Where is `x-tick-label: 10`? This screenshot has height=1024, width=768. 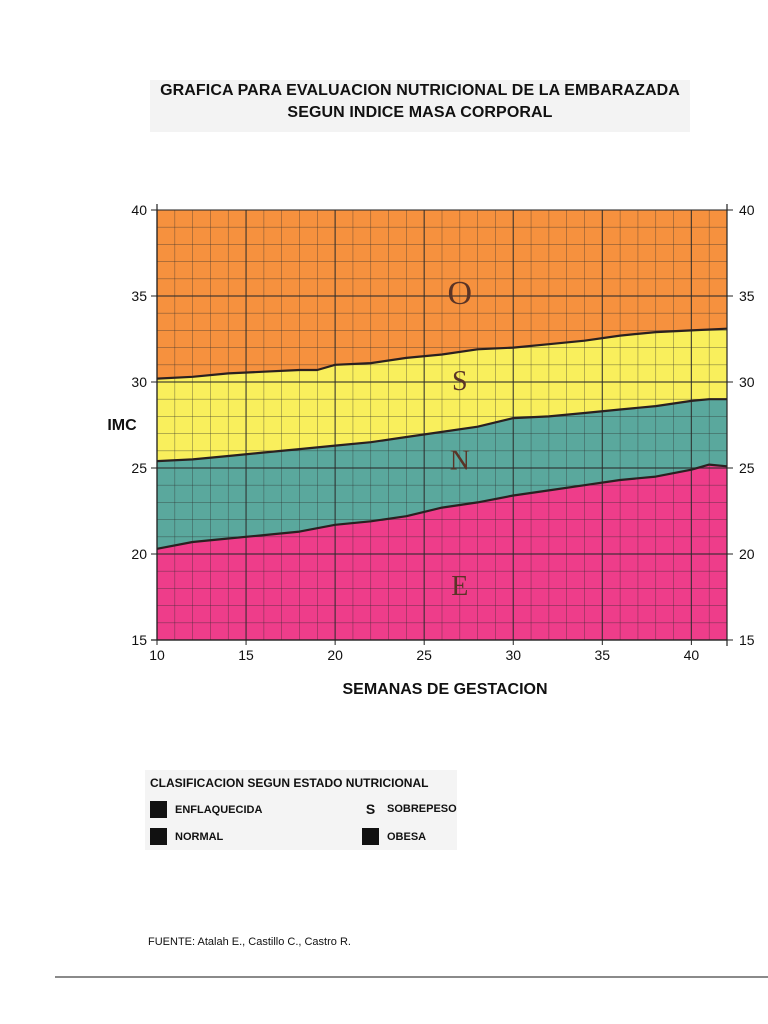 x-tick-label: 10 is located at coordinates (157, 655).